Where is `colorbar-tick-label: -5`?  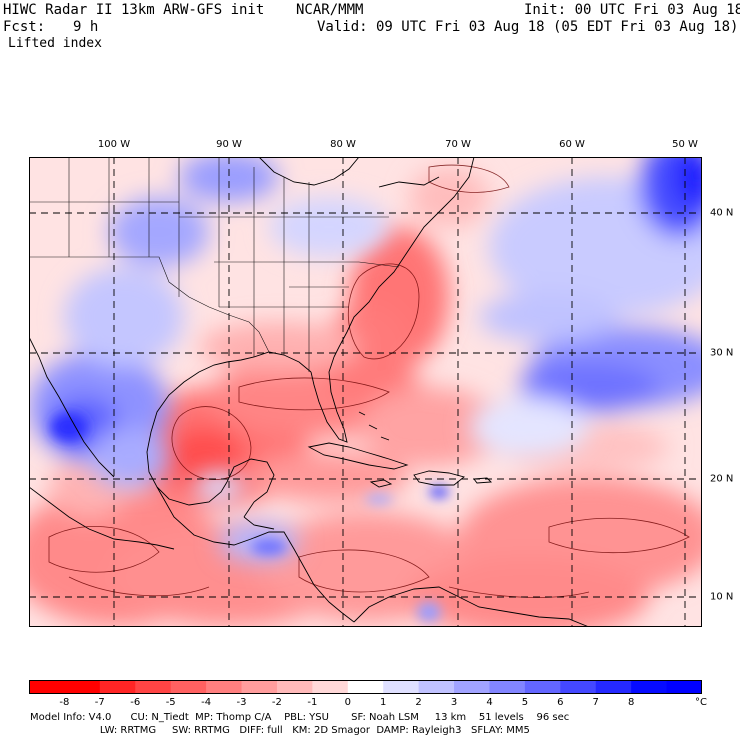 colorbar-tick-label: -5 is located at coordinates (170, 702).